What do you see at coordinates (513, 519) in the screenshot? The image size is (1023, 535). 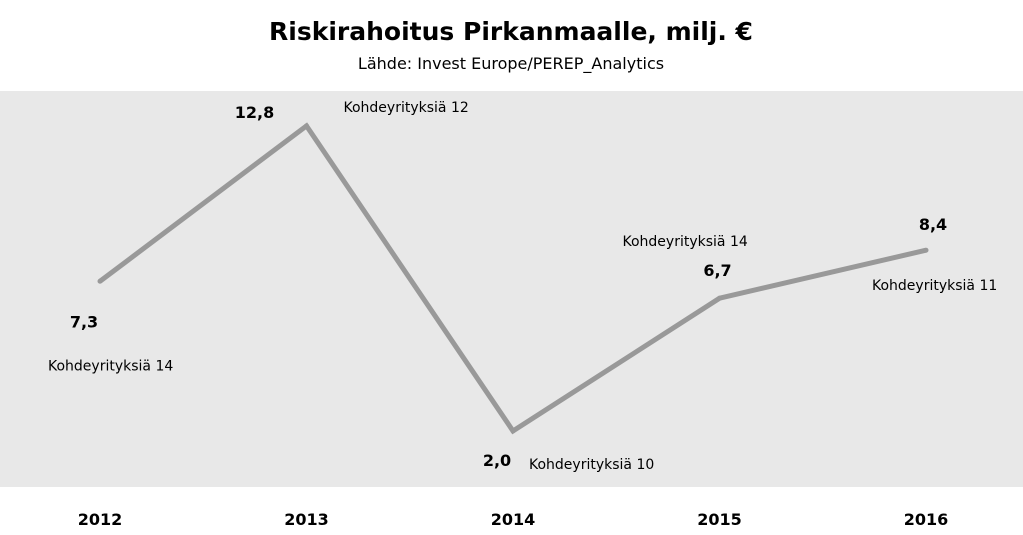 I see `x-tick-label: 2014` at bounding box center [513, 519].